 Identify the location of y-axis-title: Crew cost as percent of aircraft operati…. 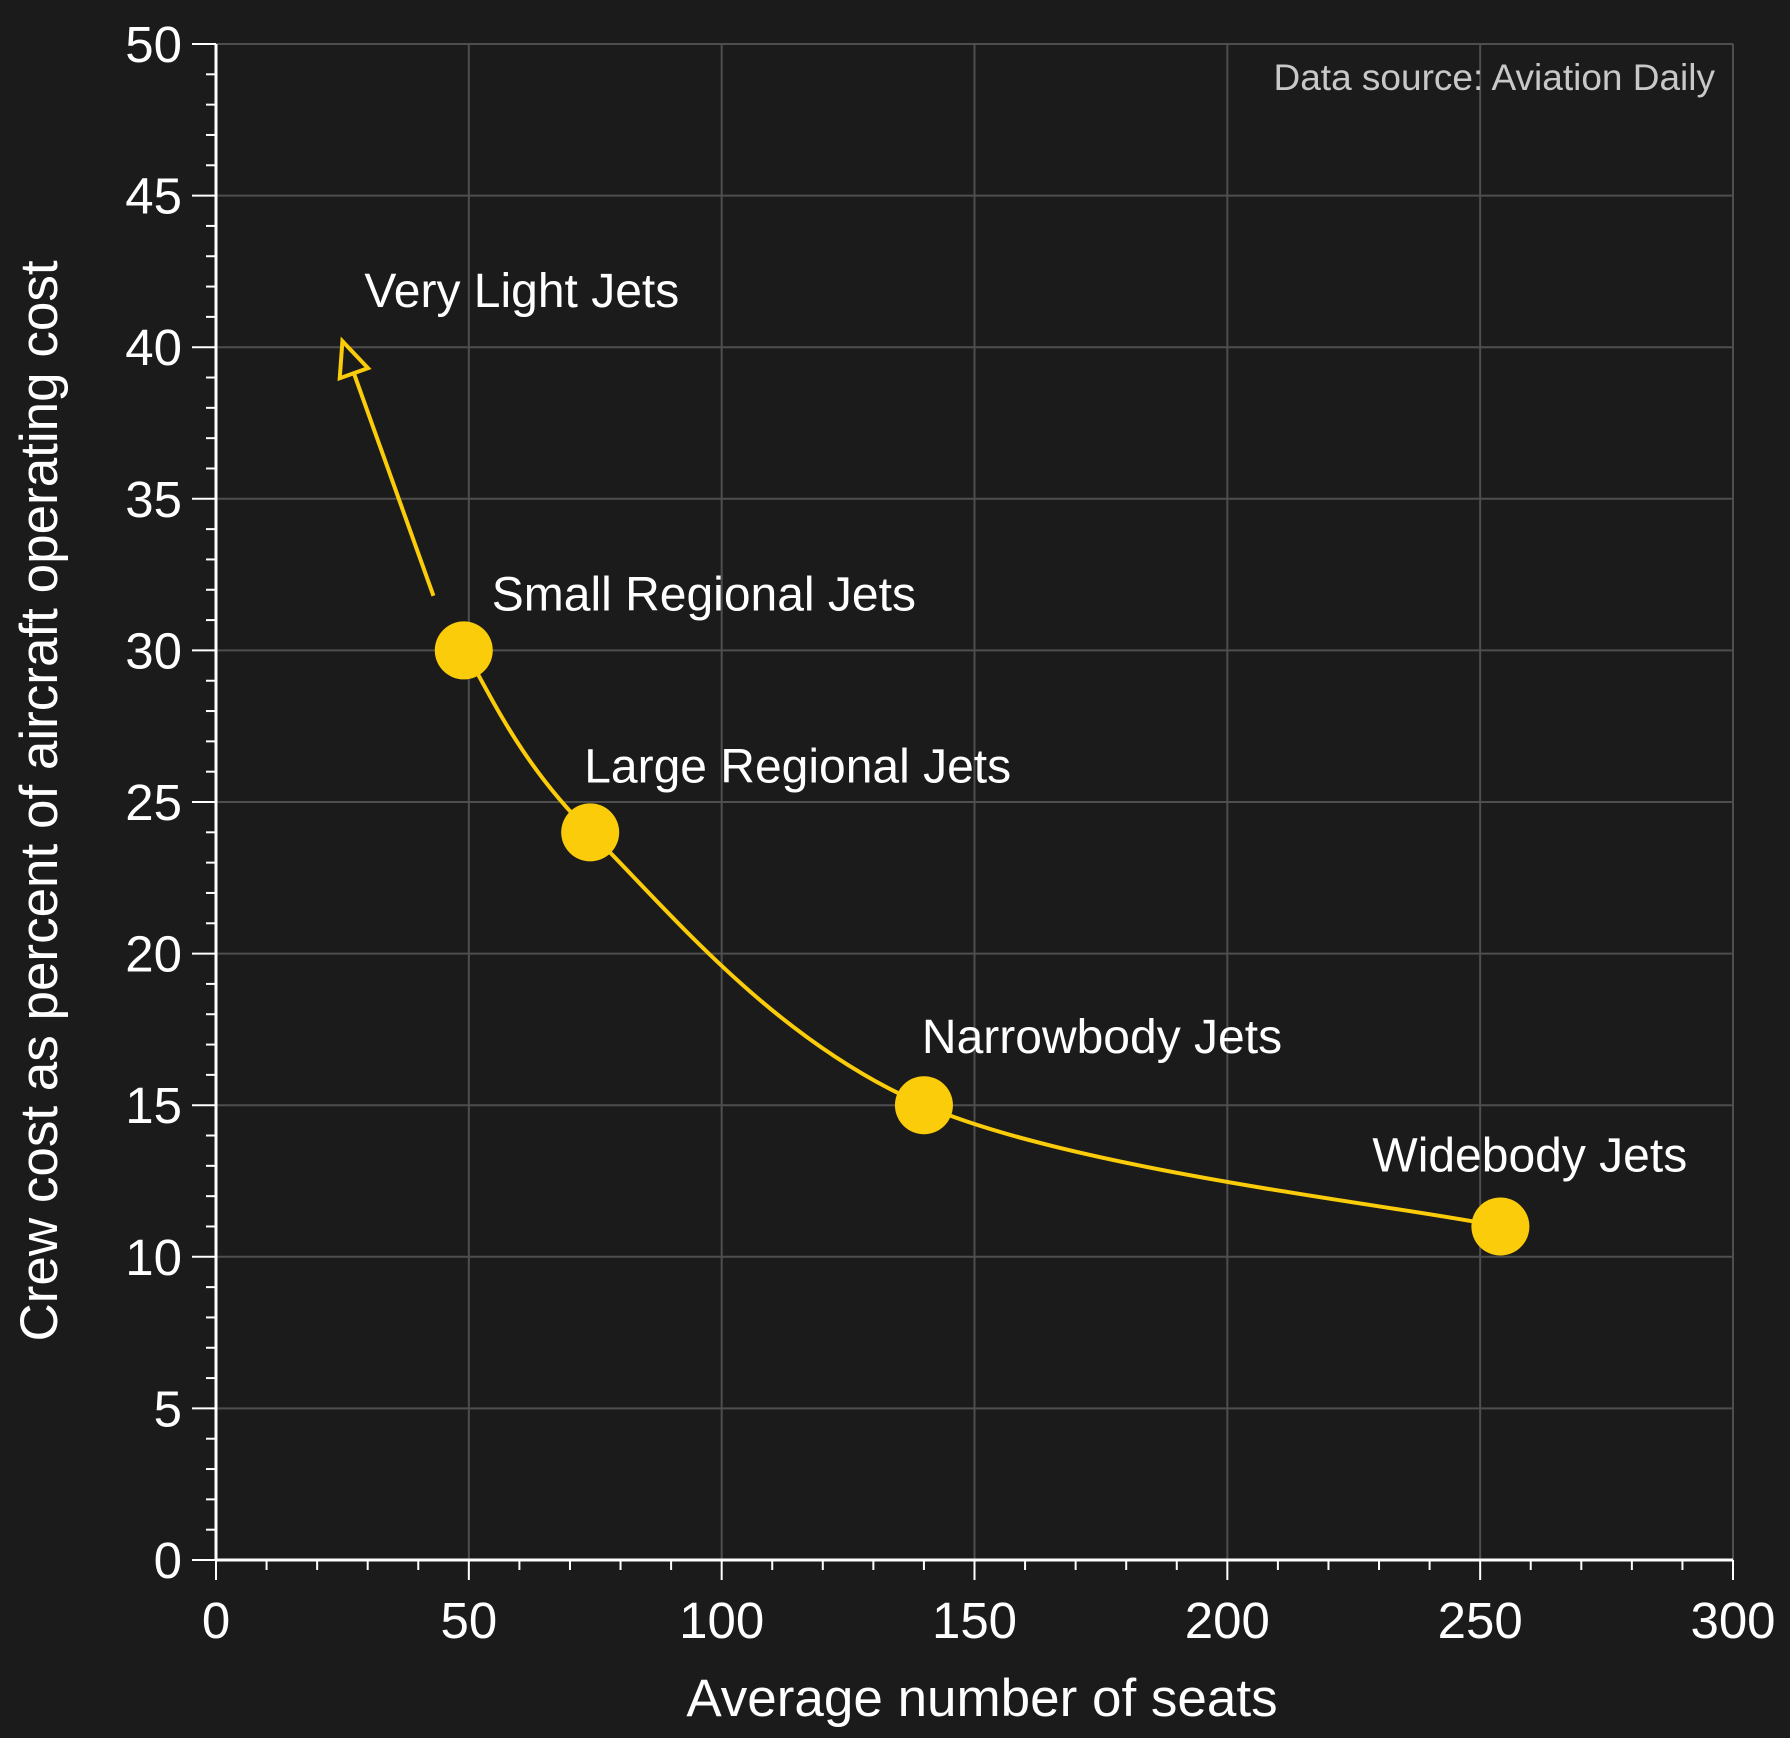
(39, 800).